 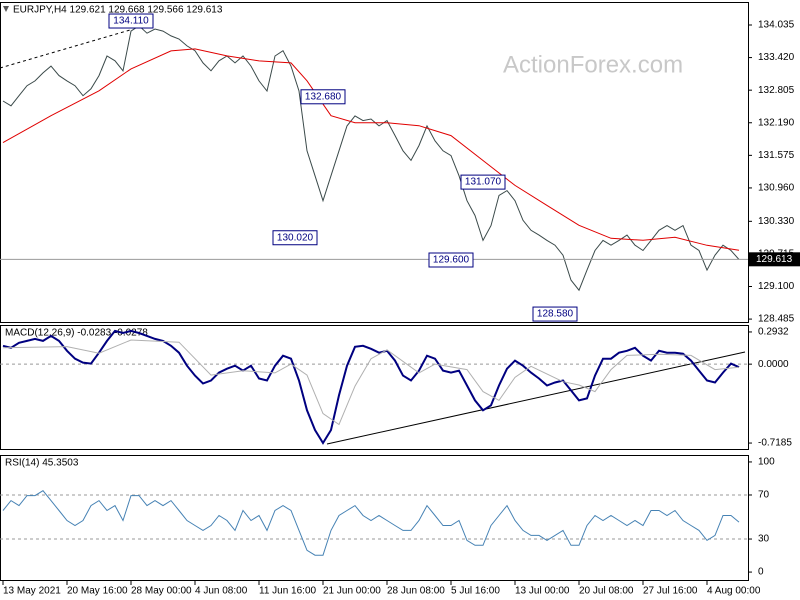 I want to click on y-tick-label: 130.330, so click(x=776, y=221).